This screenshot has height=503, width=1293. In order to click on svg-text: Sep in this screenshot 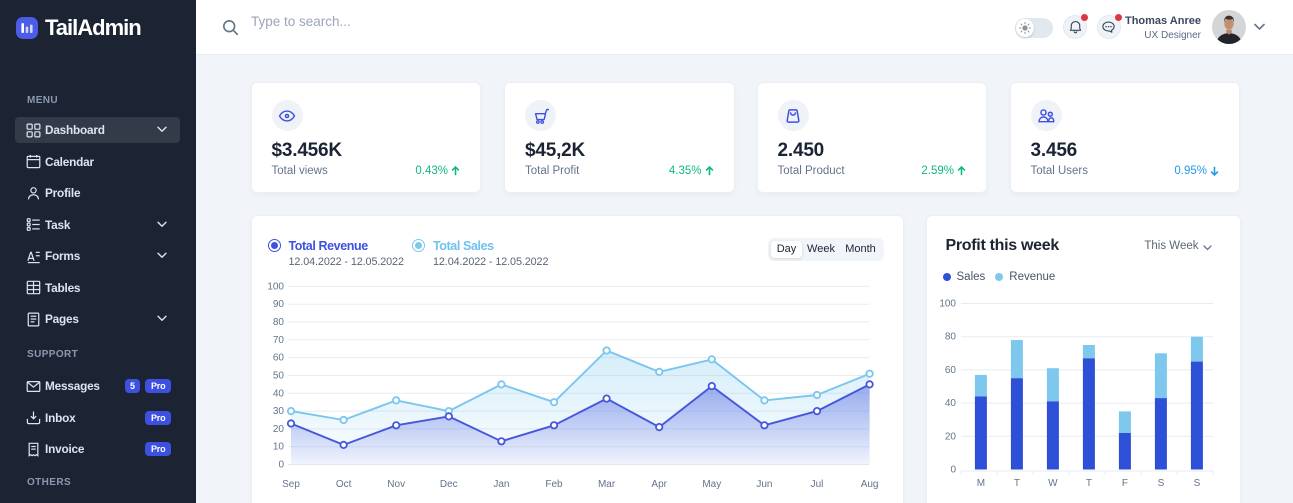, I will do `click(291, 484)`.